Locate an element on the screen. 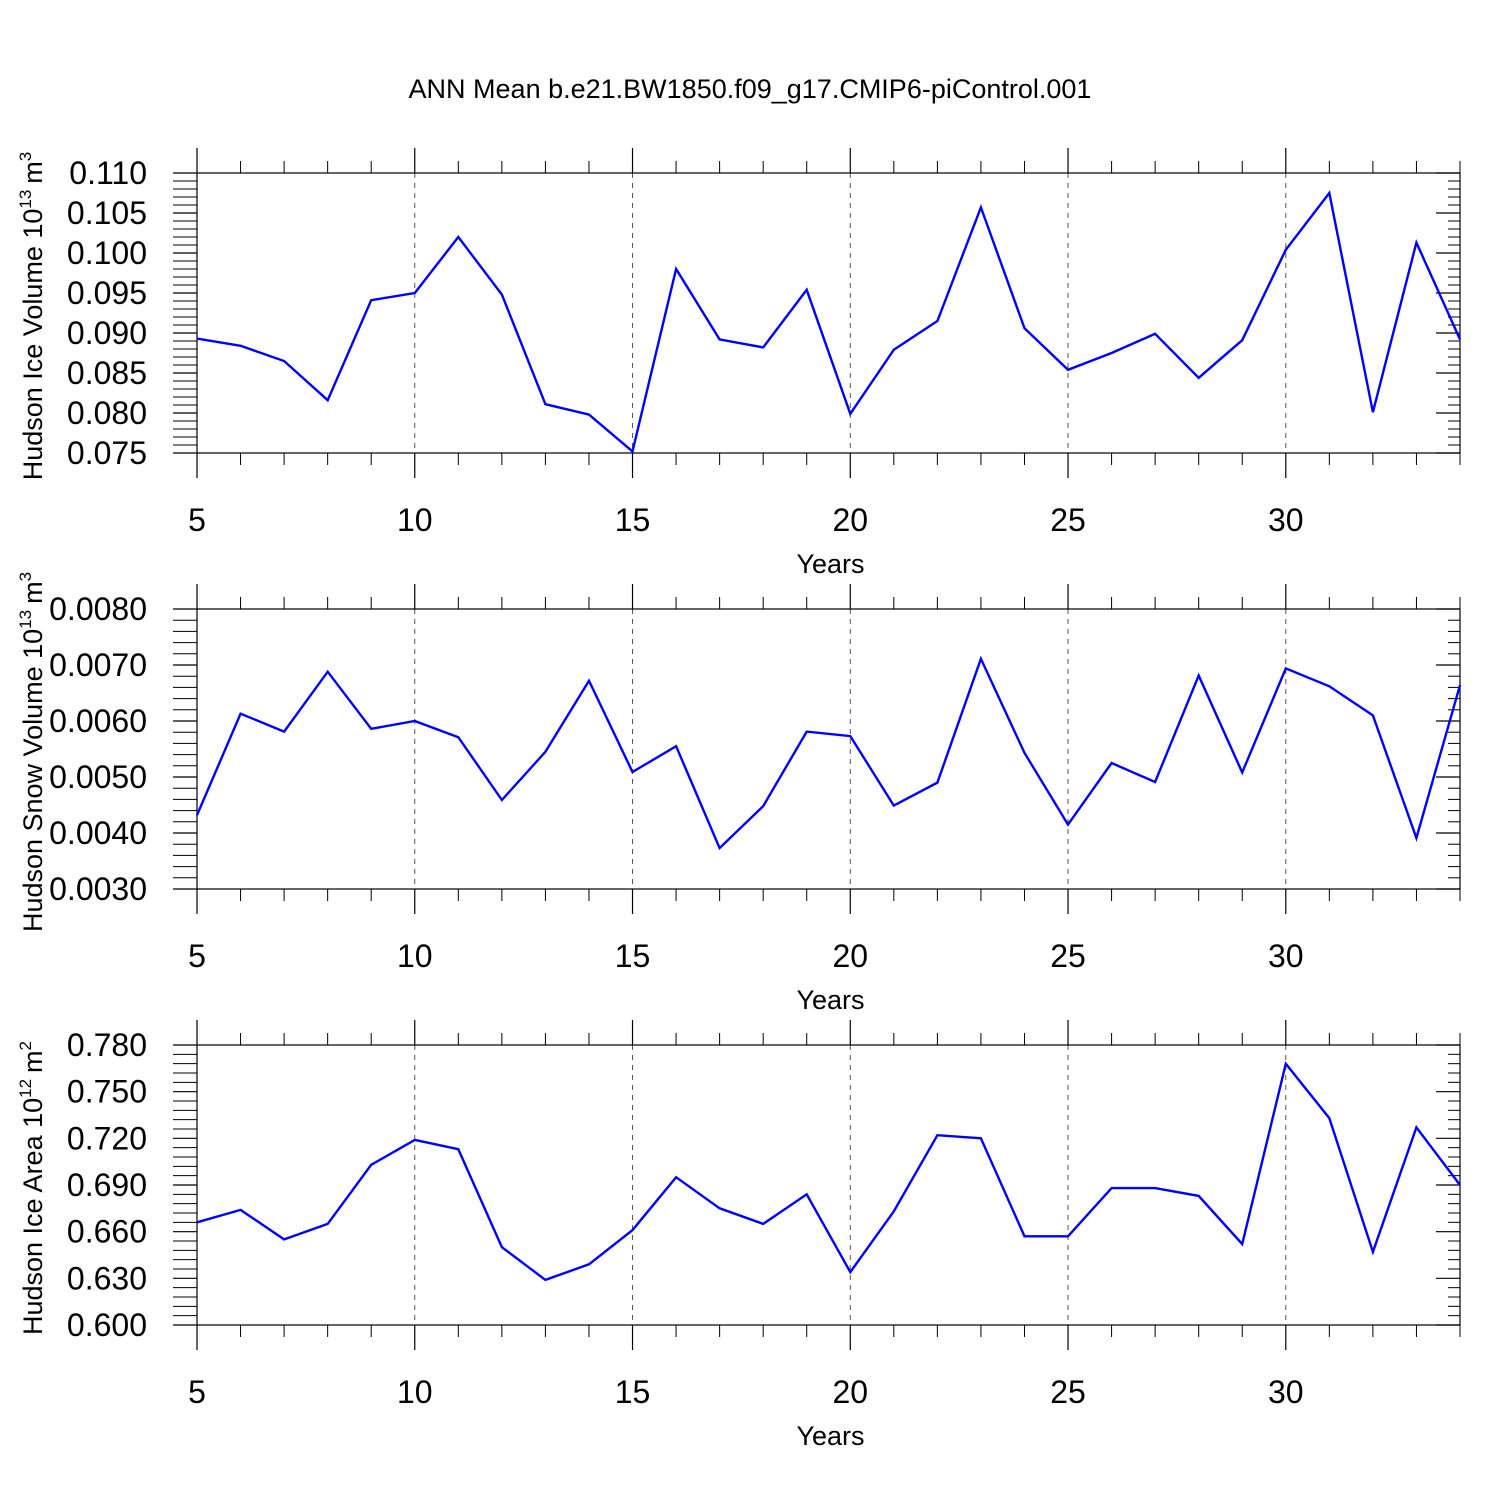 This screenshot has width=1500, height=1500. ice-volume-y-axis-label-exp: 13 is located at coordinates (25, 199).